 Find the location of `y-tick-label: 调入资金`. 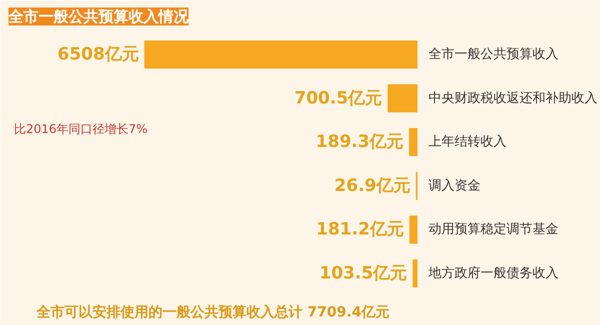

y-tick-label: 调入资金 is located at coordinates (454, 186).